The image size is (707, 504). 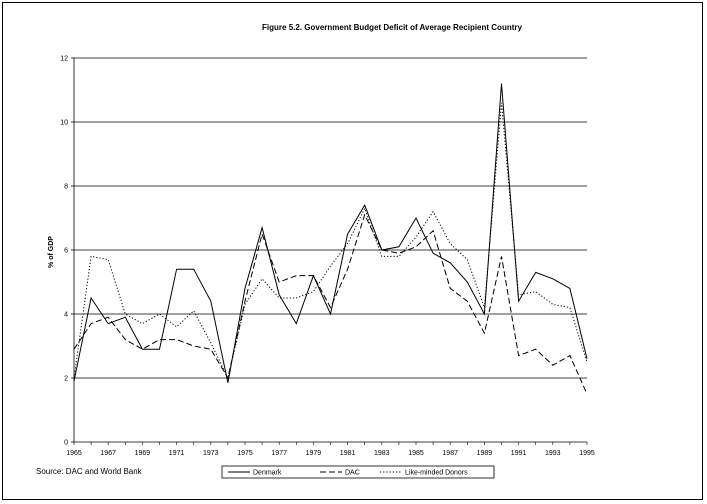 I want to click on y-tick-label: 0, so click(x=66, y=443).